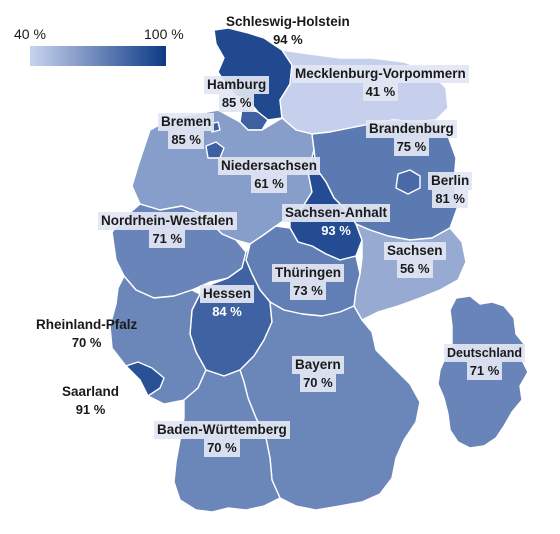  What do you see at coordinates (145, 379) in the screenshot?
I see `state-saarland` at bounding box center [145, 379].